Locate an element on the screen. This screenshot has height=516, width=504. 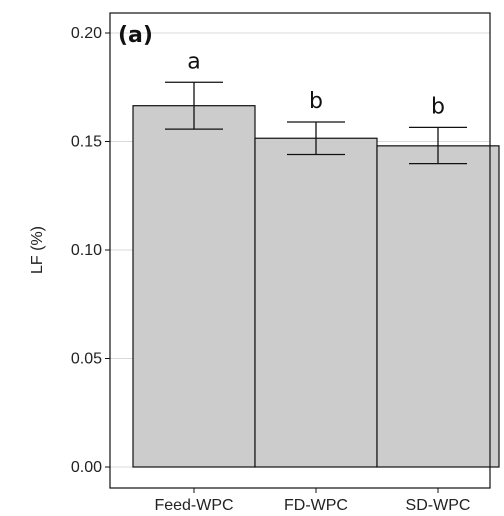
y-tick-label-3: 0.15 is located at coordinates (86, 142).